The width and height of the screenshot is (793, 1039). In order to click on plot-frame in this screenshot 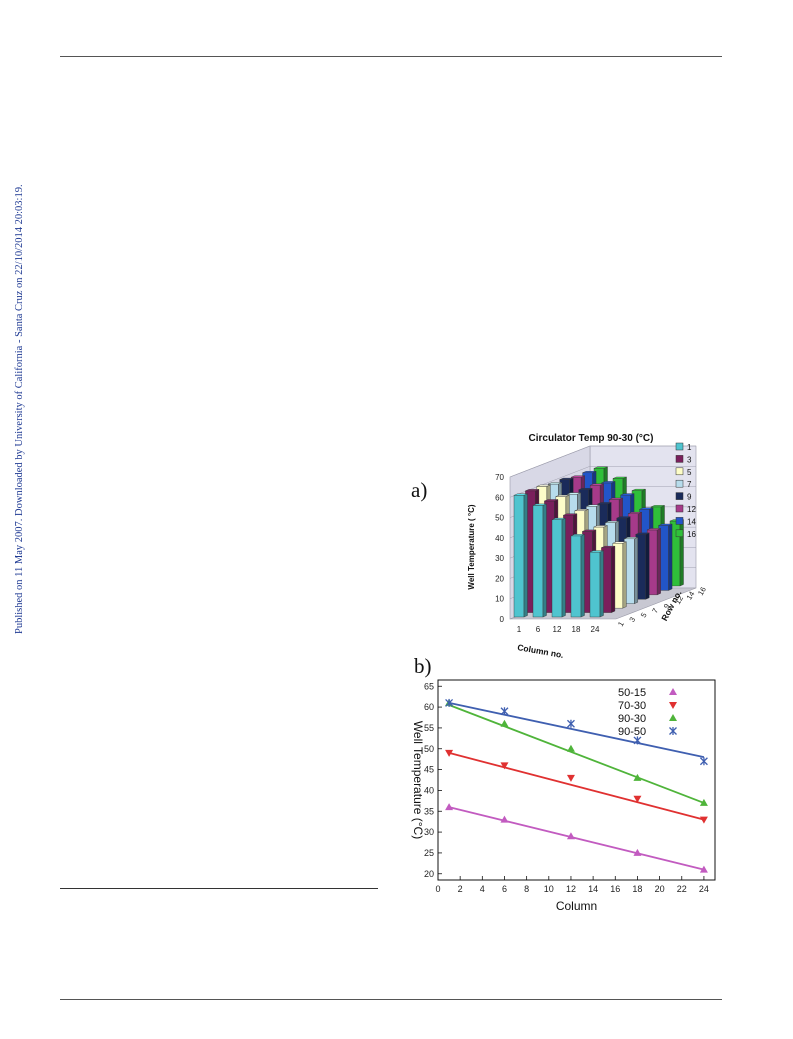, I will do `click(576, 780)`.